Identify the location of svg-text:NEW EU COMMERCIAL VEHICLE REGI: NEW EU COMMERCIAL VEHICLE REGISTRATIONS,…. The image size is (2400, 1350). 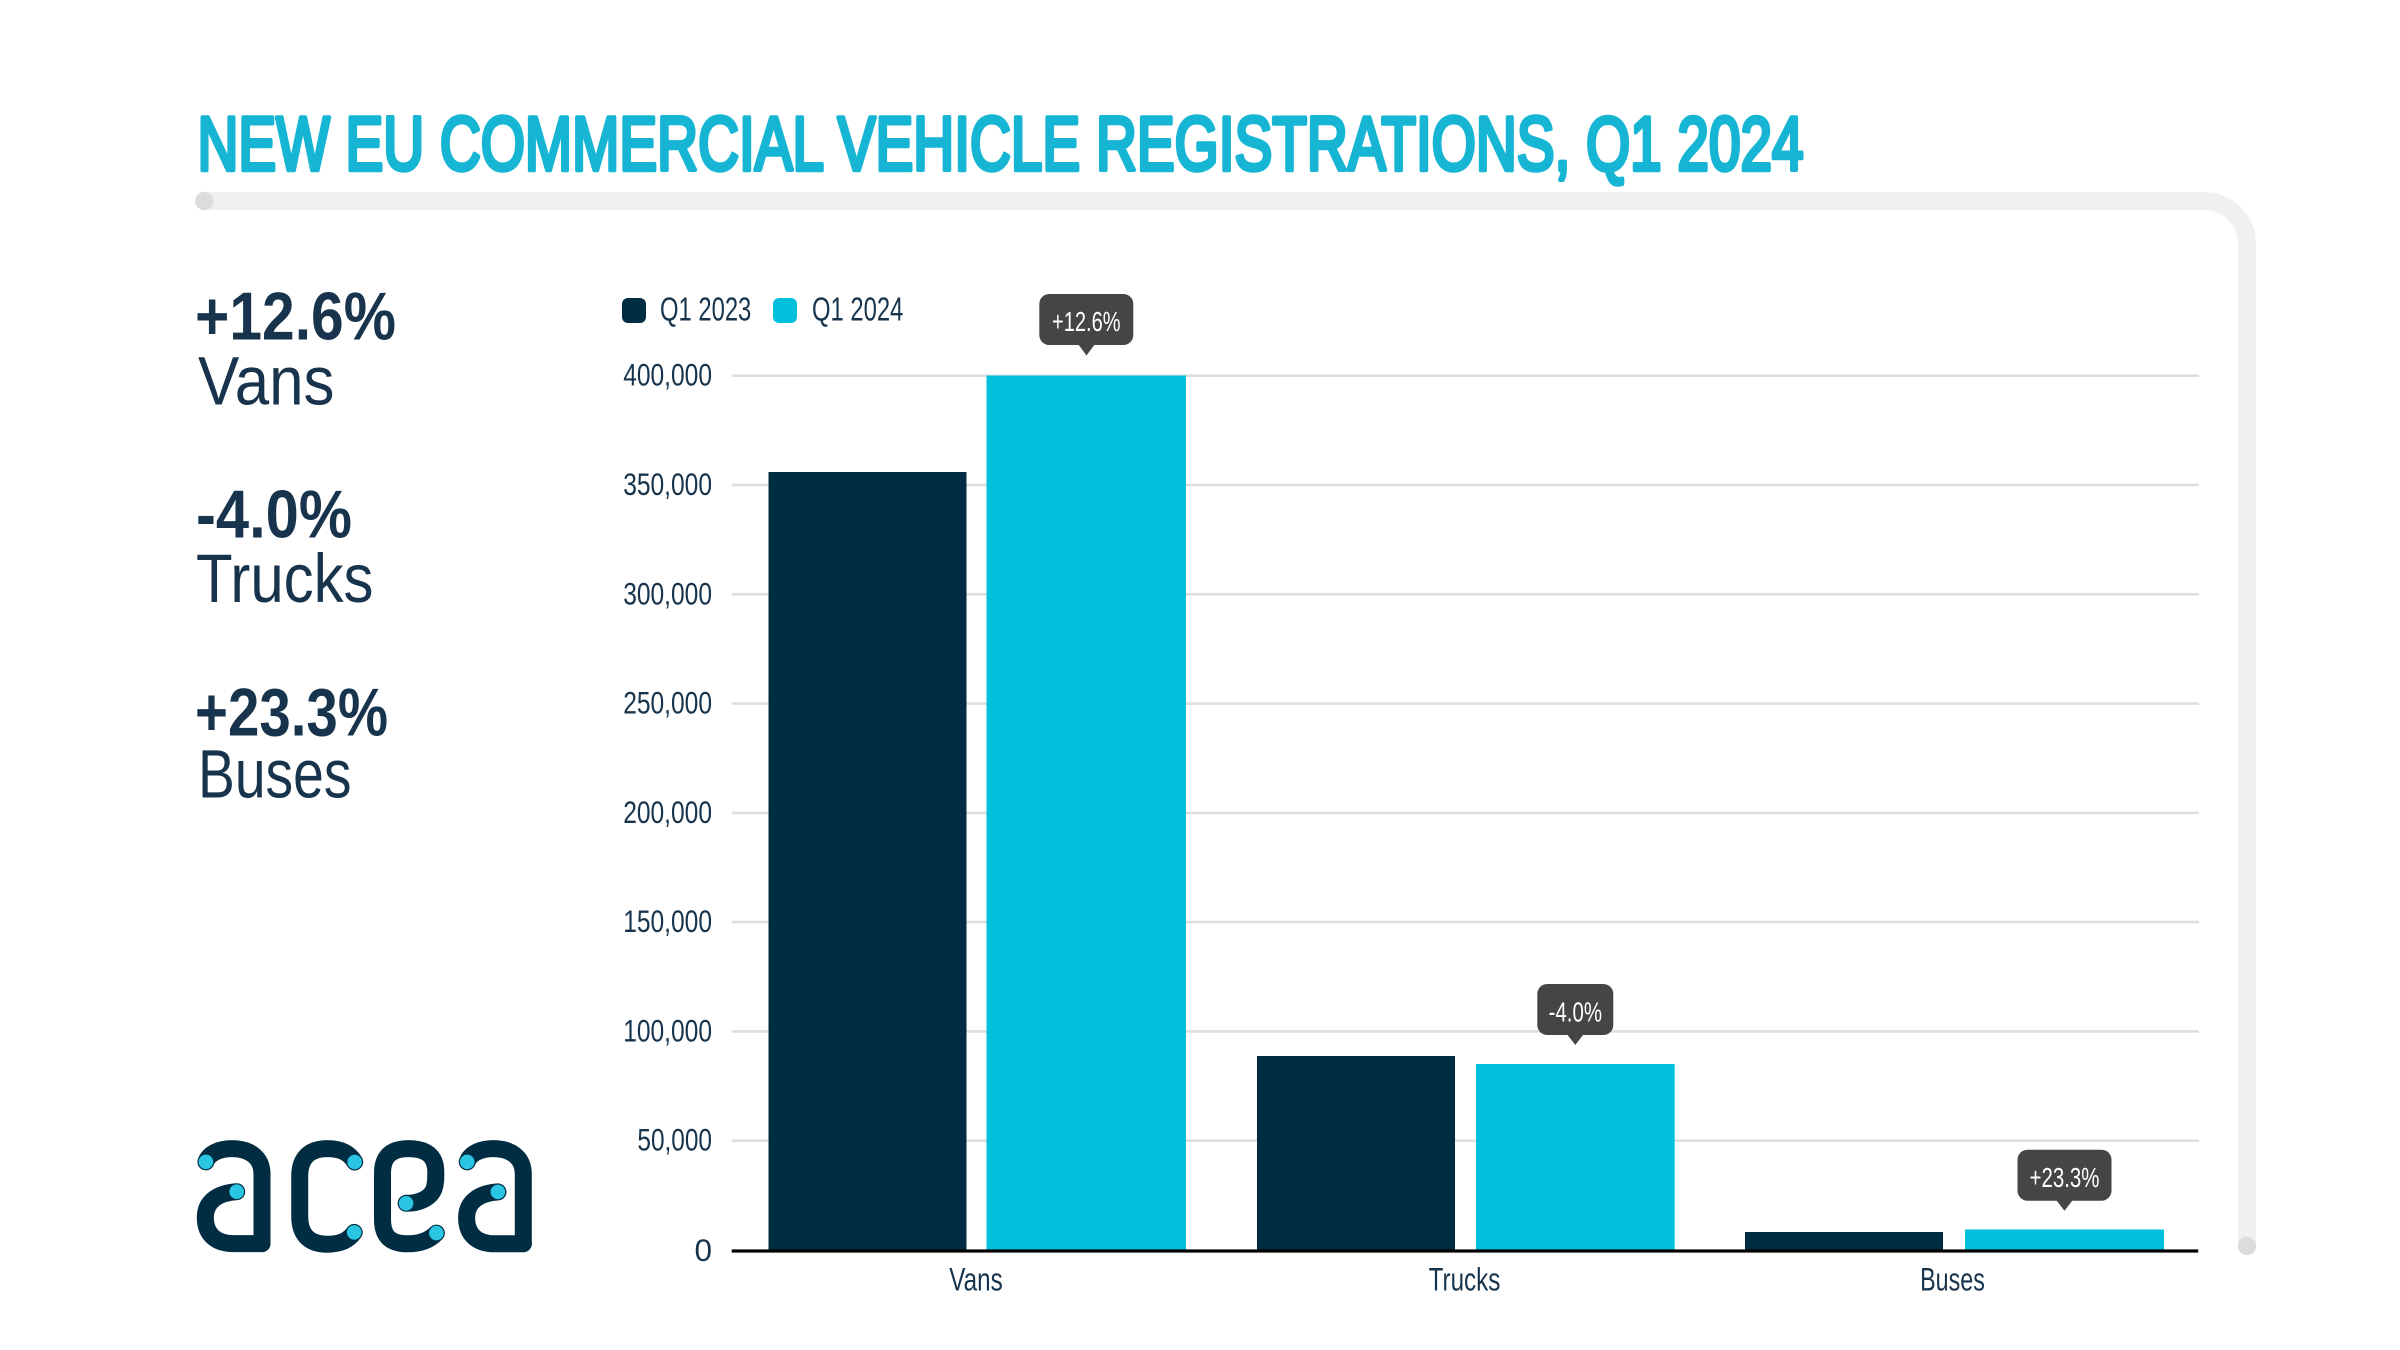
(1001, 144).